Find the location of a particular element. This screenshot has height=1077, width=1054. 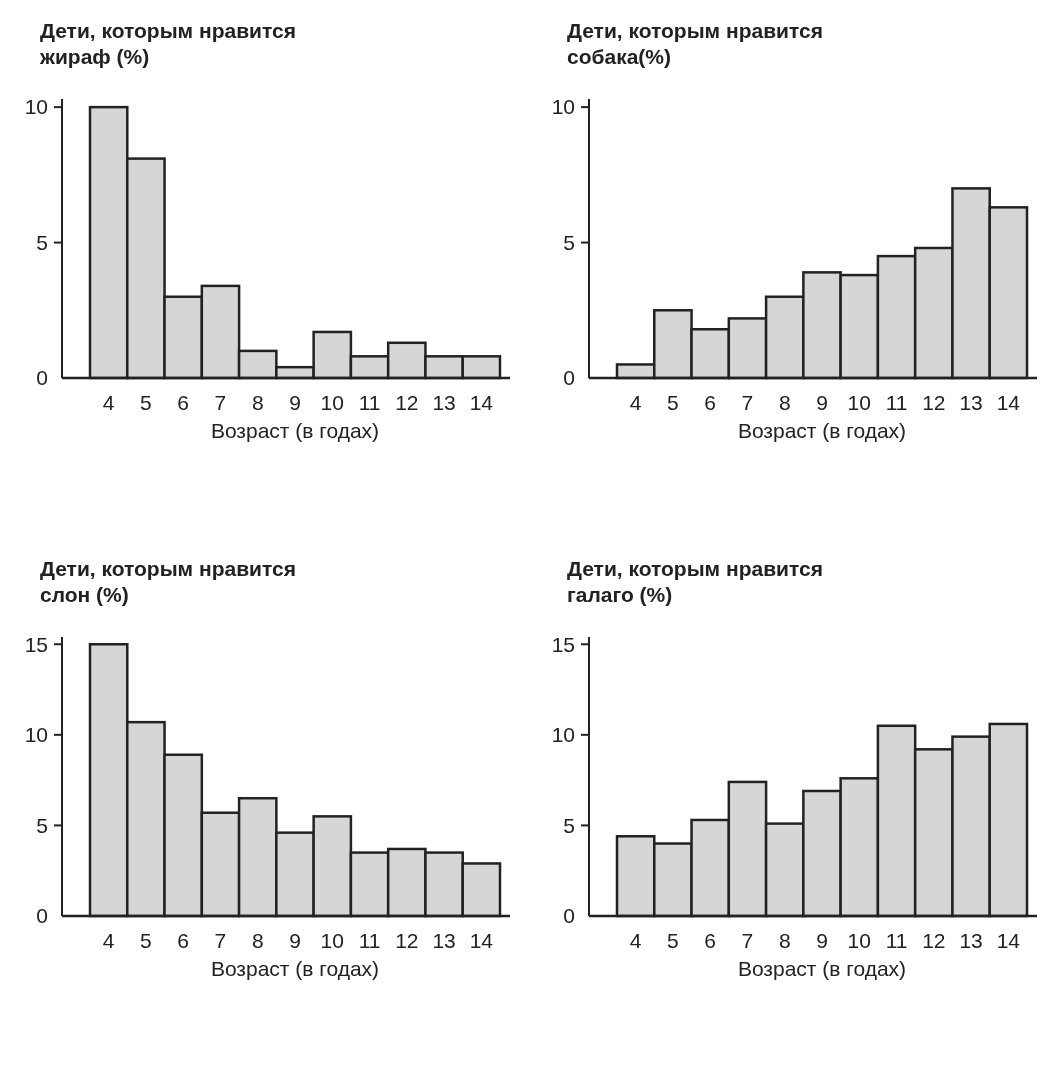

chart-title: Дети, которым нравится жираф (%) is located at coordinates (167, 43).